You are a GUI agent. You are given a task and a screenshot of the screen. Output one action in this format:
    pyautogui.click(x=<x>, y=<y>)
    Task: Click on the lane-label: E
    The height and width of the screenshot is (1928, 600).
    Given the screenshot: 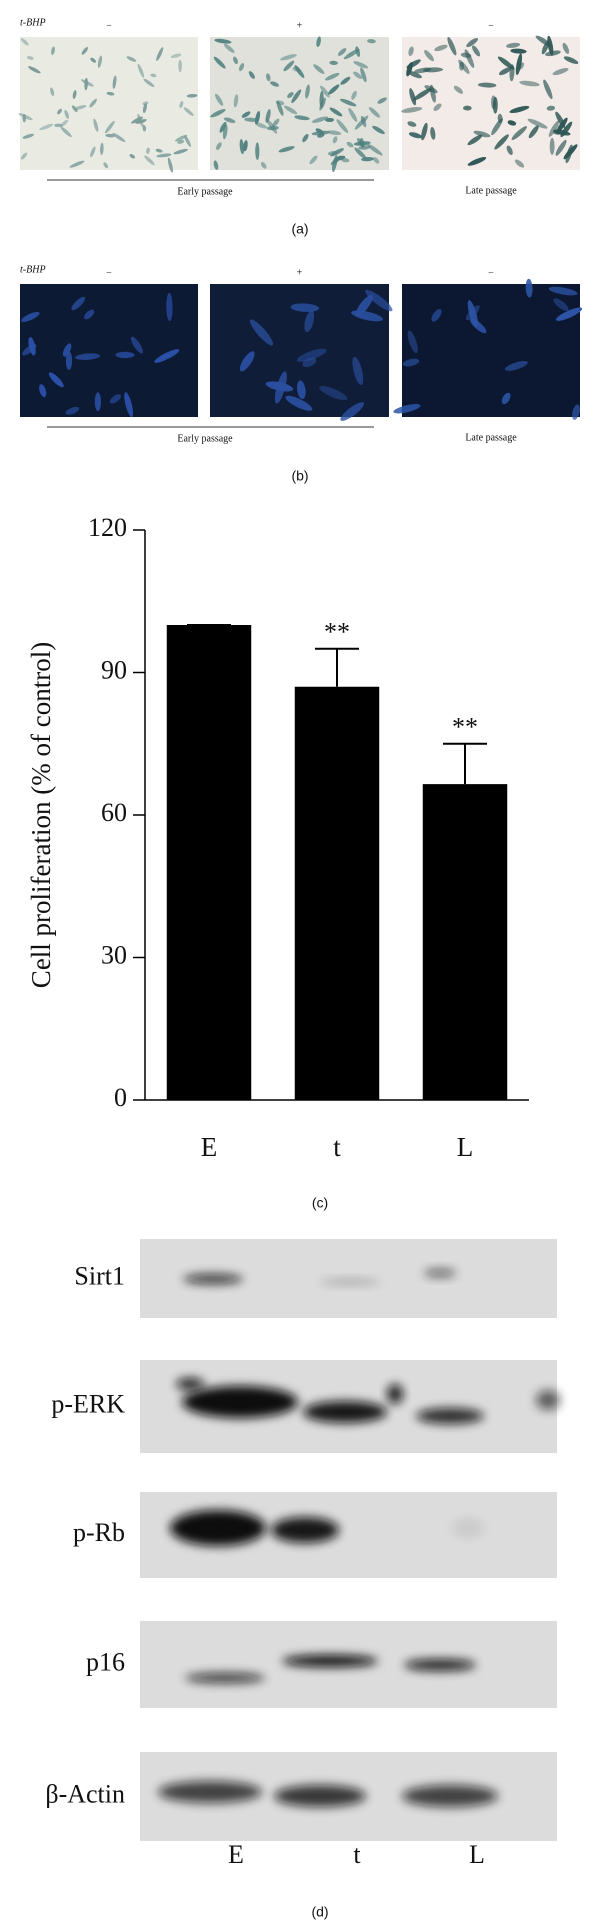 What is the action you would take?
    pyautogui.click(x=236, y=1854)
    